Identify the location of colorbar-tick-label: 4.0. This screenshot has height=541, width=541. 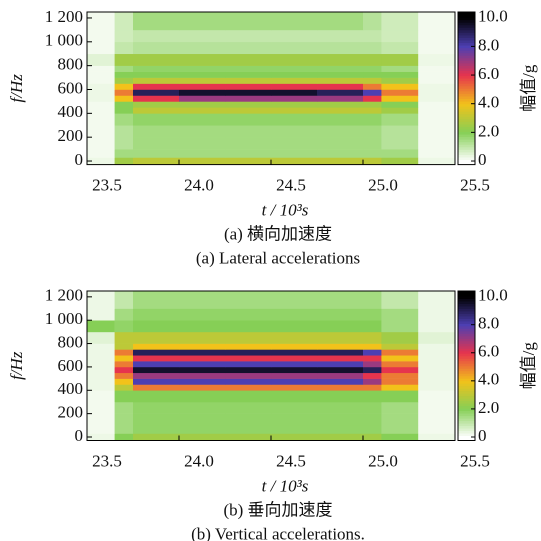
(488, 102).